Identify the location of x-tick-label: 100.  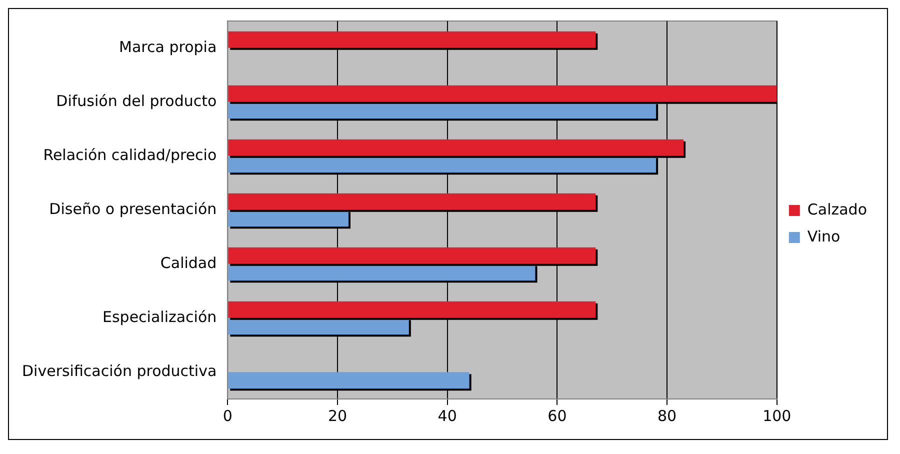
(777, 415).